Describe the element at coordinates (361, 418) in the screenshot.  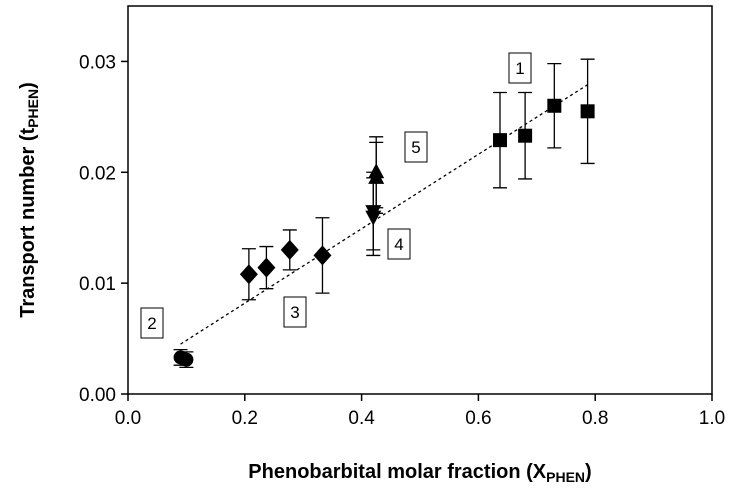
I see `x-tick-label: 0.4` at that location.